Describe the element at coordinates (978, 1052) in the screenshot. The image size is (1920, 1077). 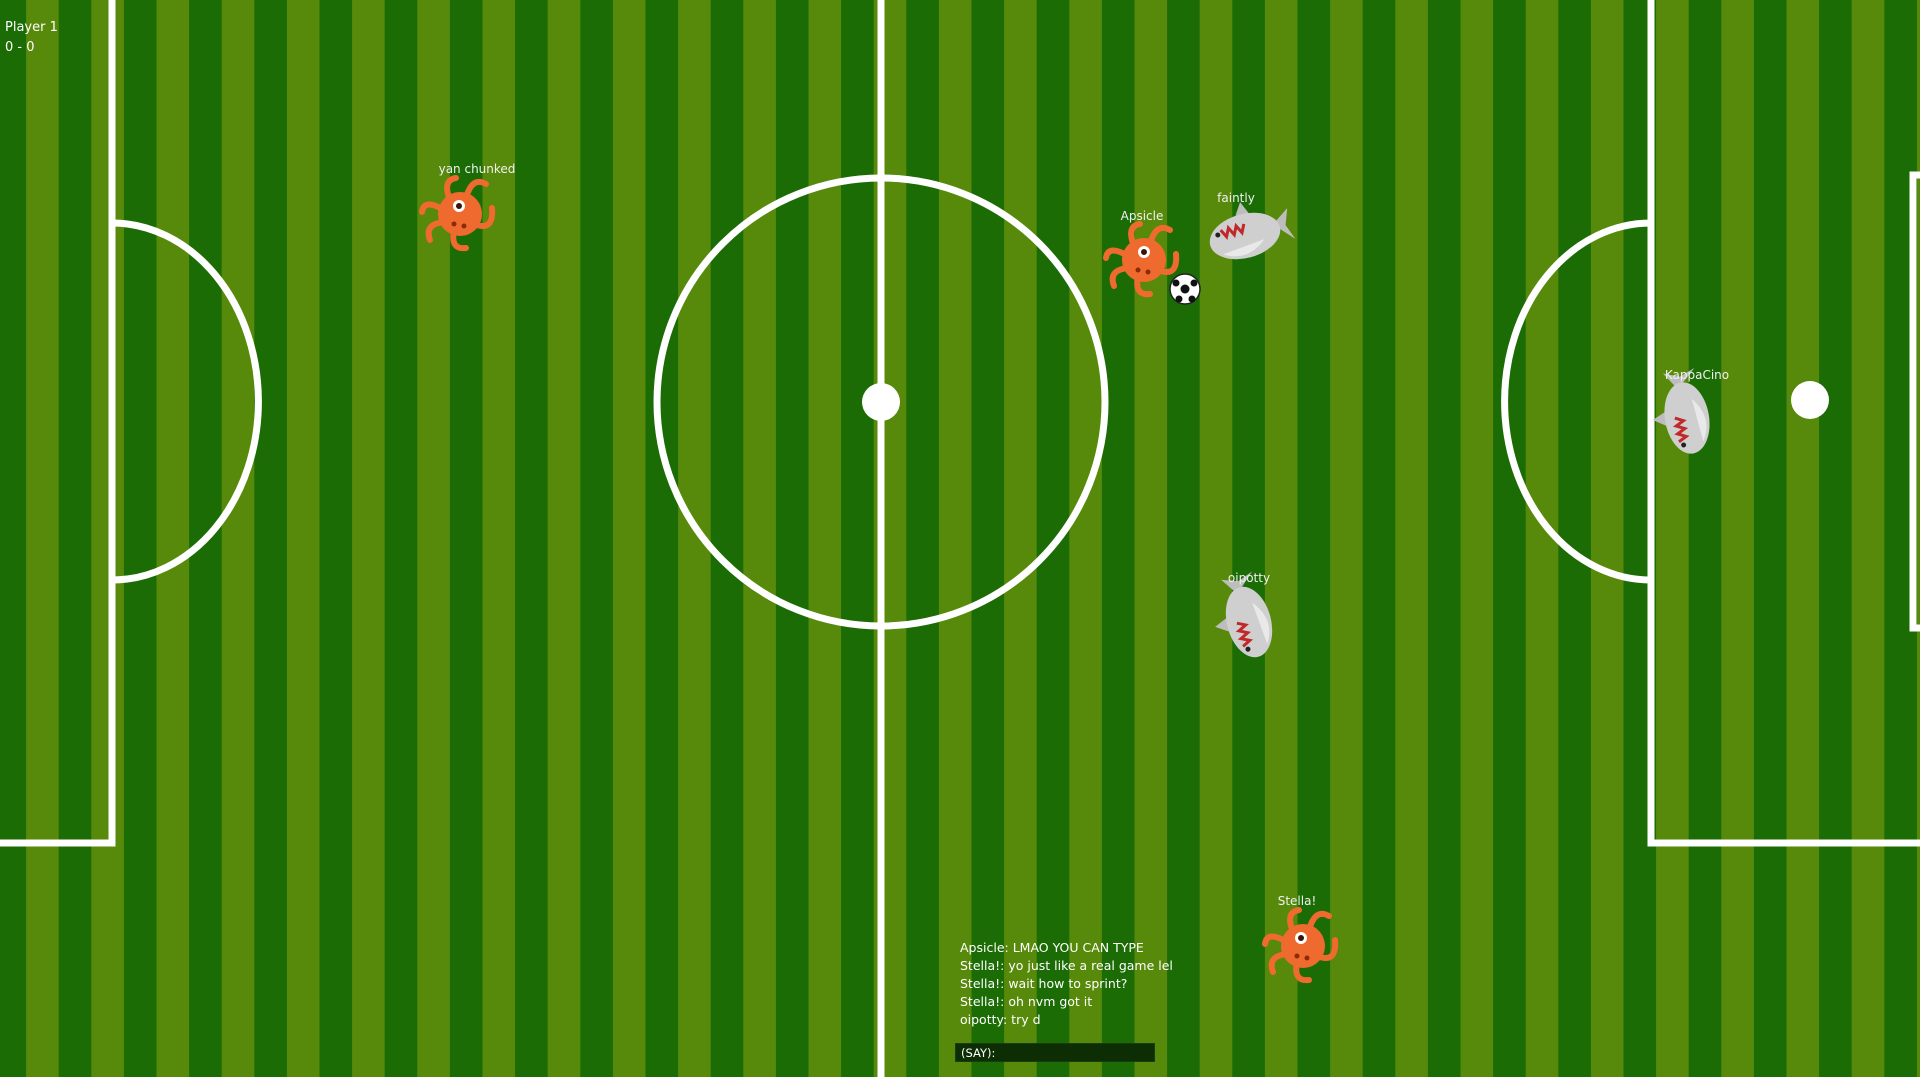
I see `chat-input-label: (SAY):` at that location.